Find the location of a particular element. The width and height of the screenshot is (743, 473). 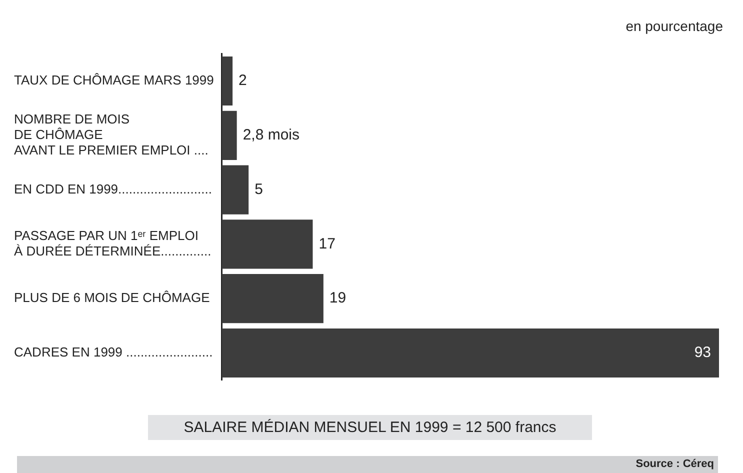

y-tick-label: PLUS DE 6 MOIS DE CHÔMAGE is located at coordinates (112, 298).